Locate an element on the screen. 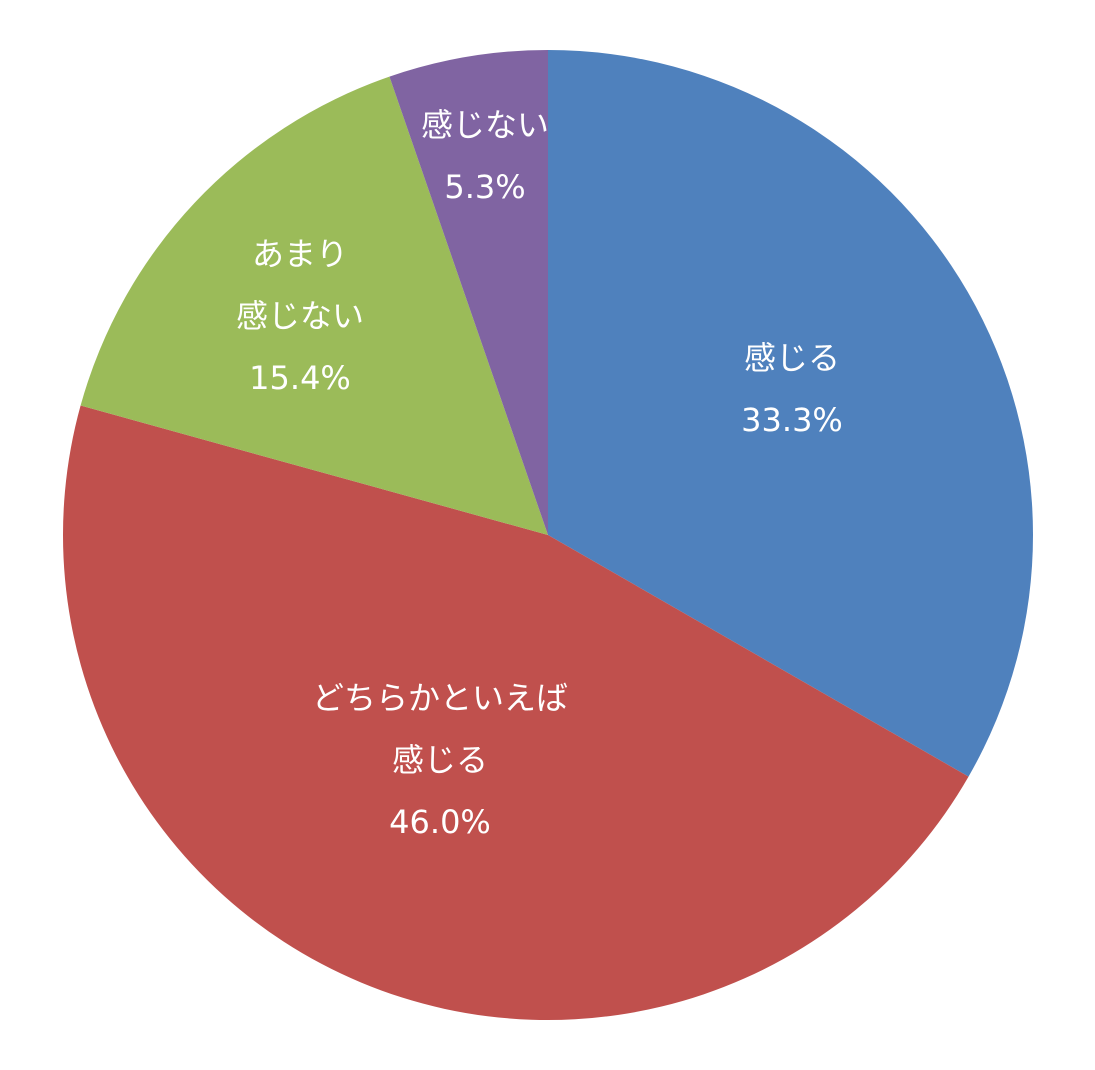 The height and width of the screenshot is (1070, 1095). slice-value-label: 5.3% is located at coordinates (484, 187).